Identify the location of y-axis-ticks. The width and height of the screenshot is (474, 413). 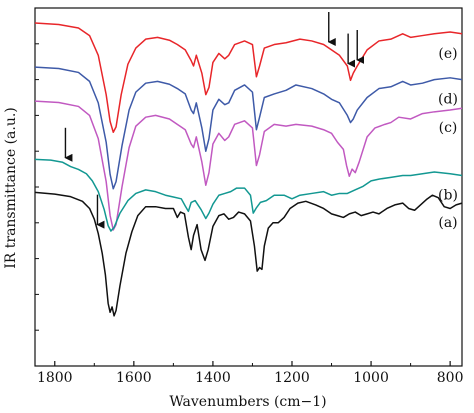
(37, 187).